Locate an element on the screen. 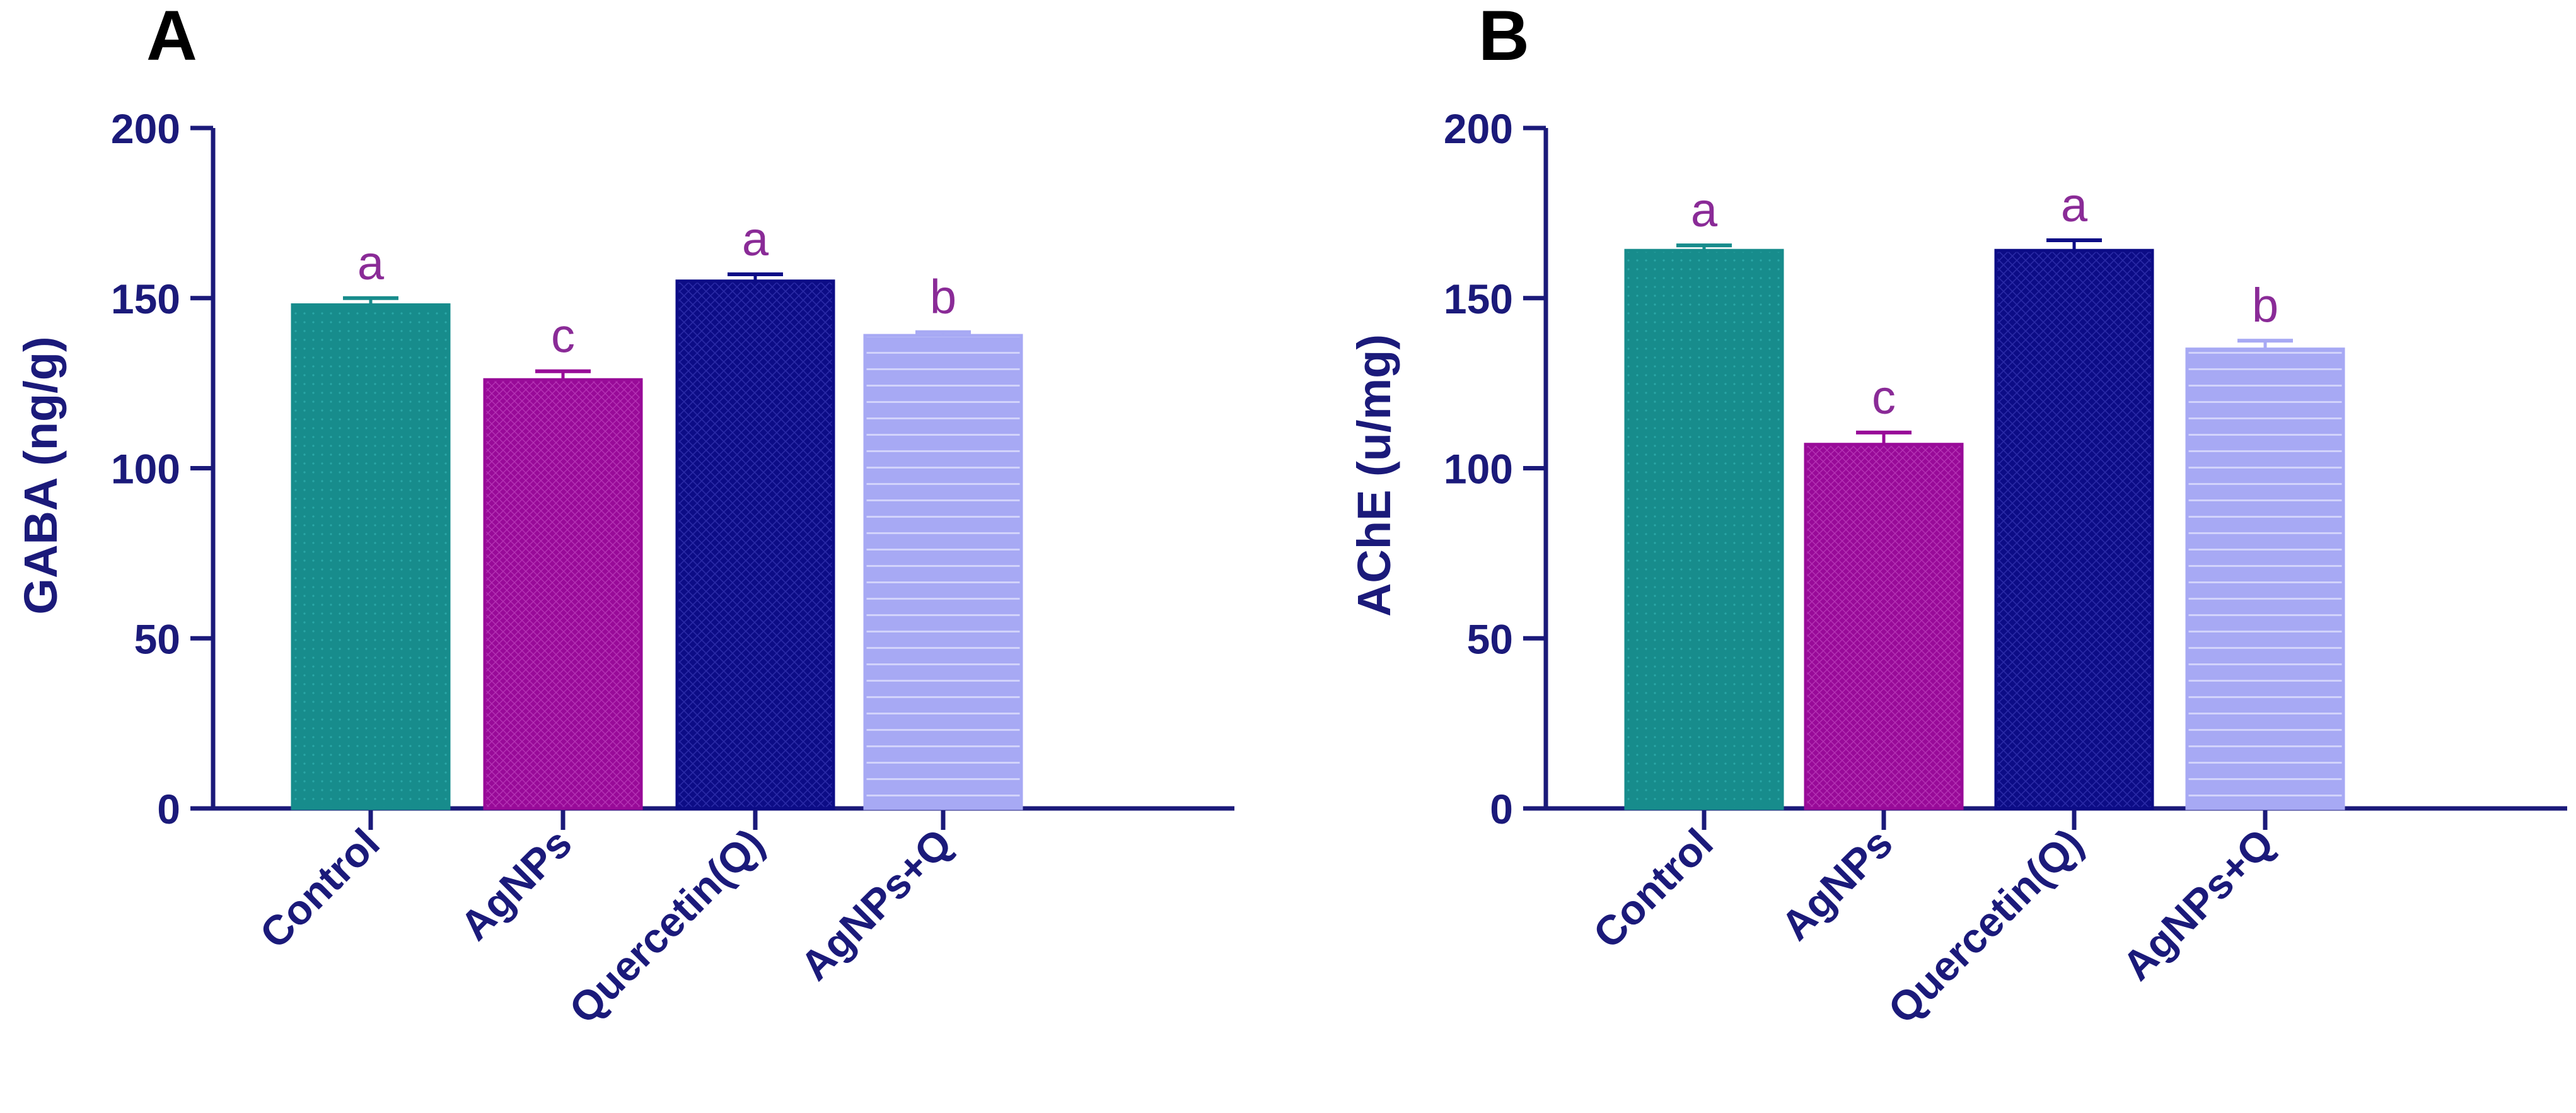 Image resolution: width=2576 pixels, height=1113 pixels. panel-a-bars is located at coordinates (657, 541).